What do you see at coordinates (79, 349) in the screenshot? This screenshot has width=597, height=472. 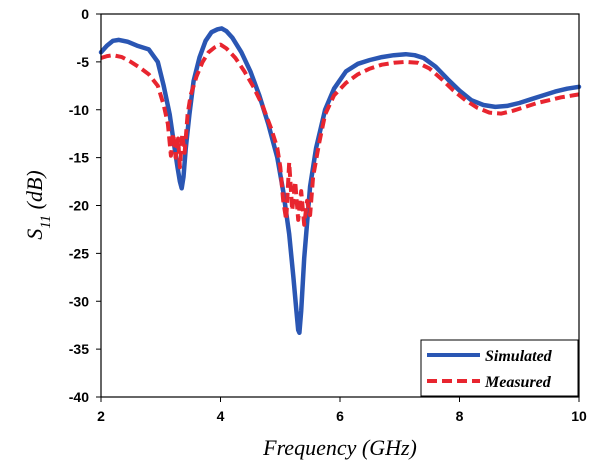 I see `y-tick-label: -35` at bounding box center [79, 349].